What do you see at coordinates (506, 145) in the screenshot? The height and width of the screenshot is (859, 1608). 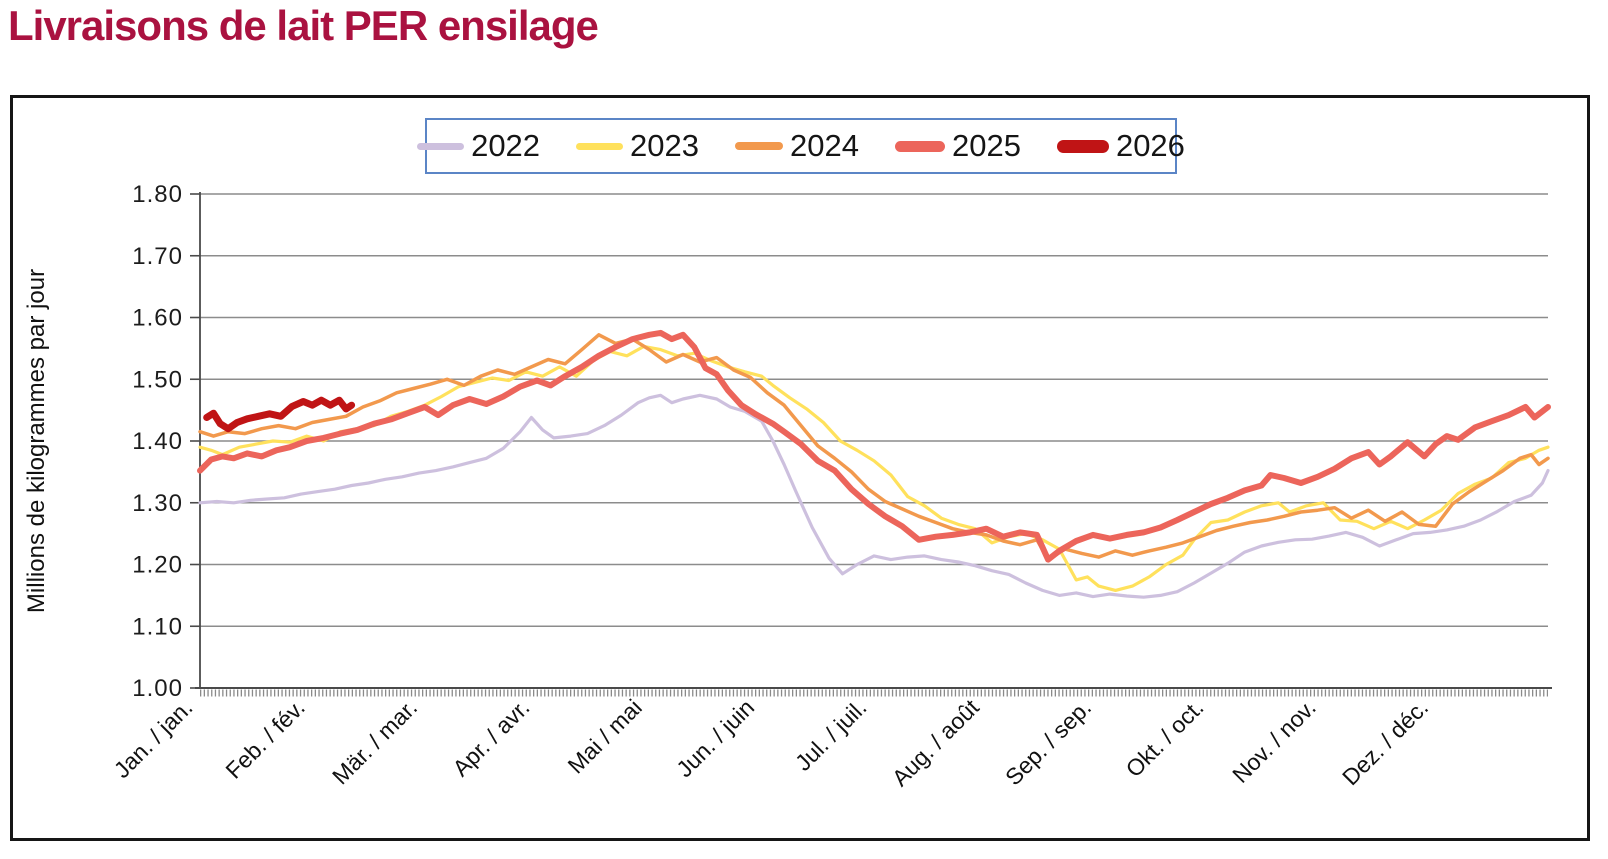 I see `legend-label-2022: 2022` at bounding box center [506, 145].